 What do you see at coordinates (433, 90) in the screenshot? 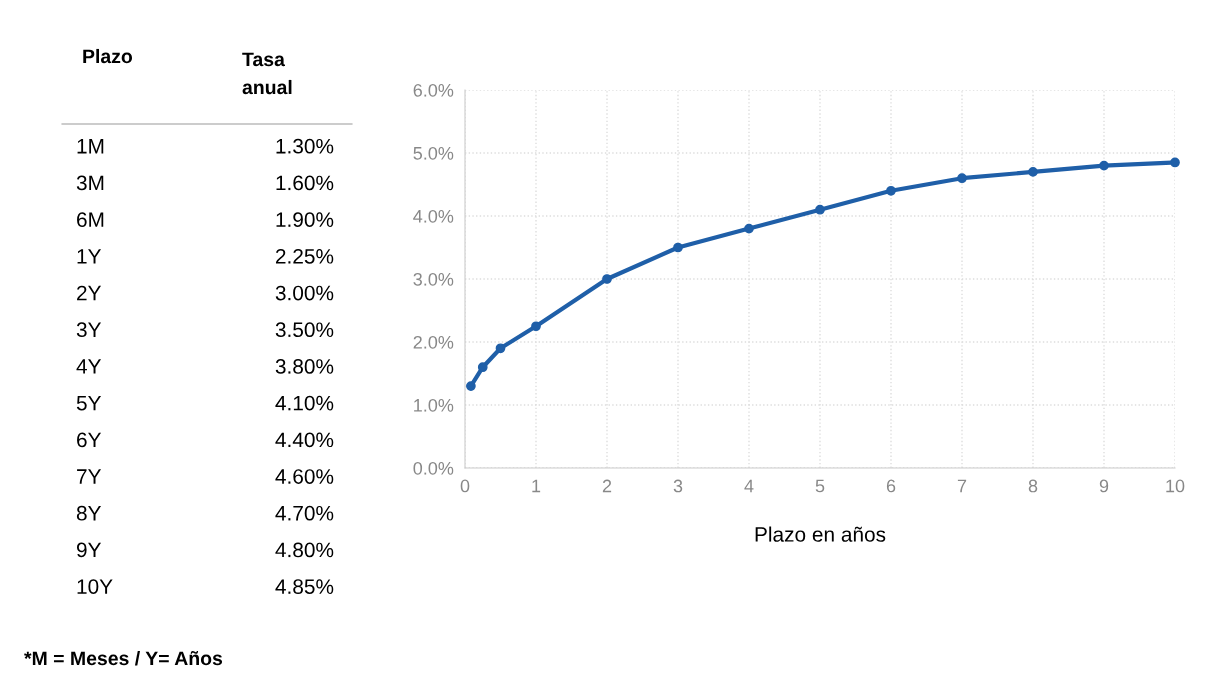
I see `y-tick-label: 6.0%` at bounding box center [433, 90].